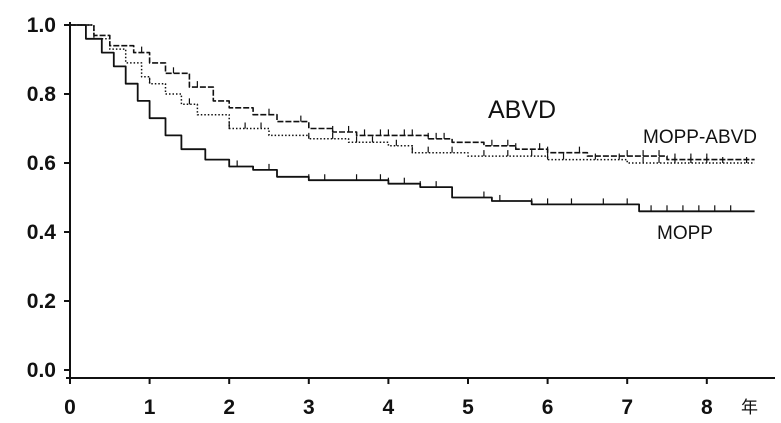  I want to click on y-tick-label: 0.8, so click(42, 94).